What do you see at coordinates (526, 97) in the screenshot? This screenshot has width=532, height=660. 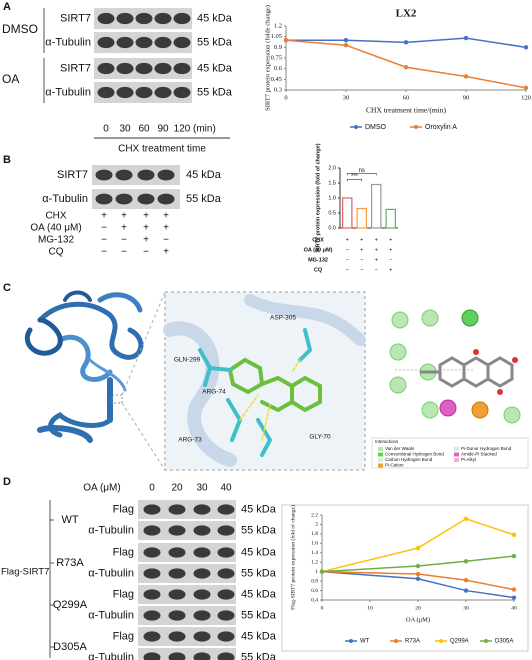 I see `x-tick-label: 120` at bounding box center [526, 97].